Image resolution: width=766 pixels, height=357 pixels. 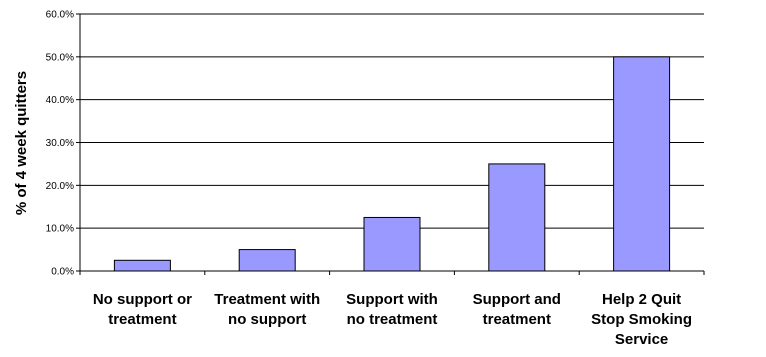 I want to click on y-tick-label: 50.0%, so click(x=60, y=57).